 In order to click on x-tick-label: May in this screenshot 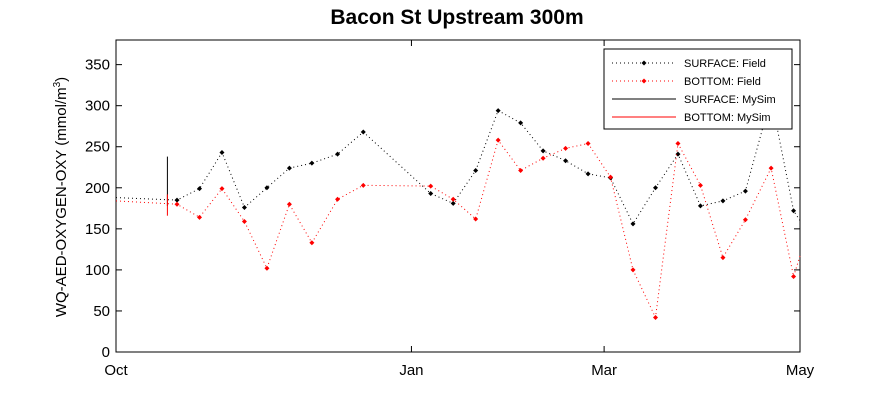, I will do `click(800, 370)`.